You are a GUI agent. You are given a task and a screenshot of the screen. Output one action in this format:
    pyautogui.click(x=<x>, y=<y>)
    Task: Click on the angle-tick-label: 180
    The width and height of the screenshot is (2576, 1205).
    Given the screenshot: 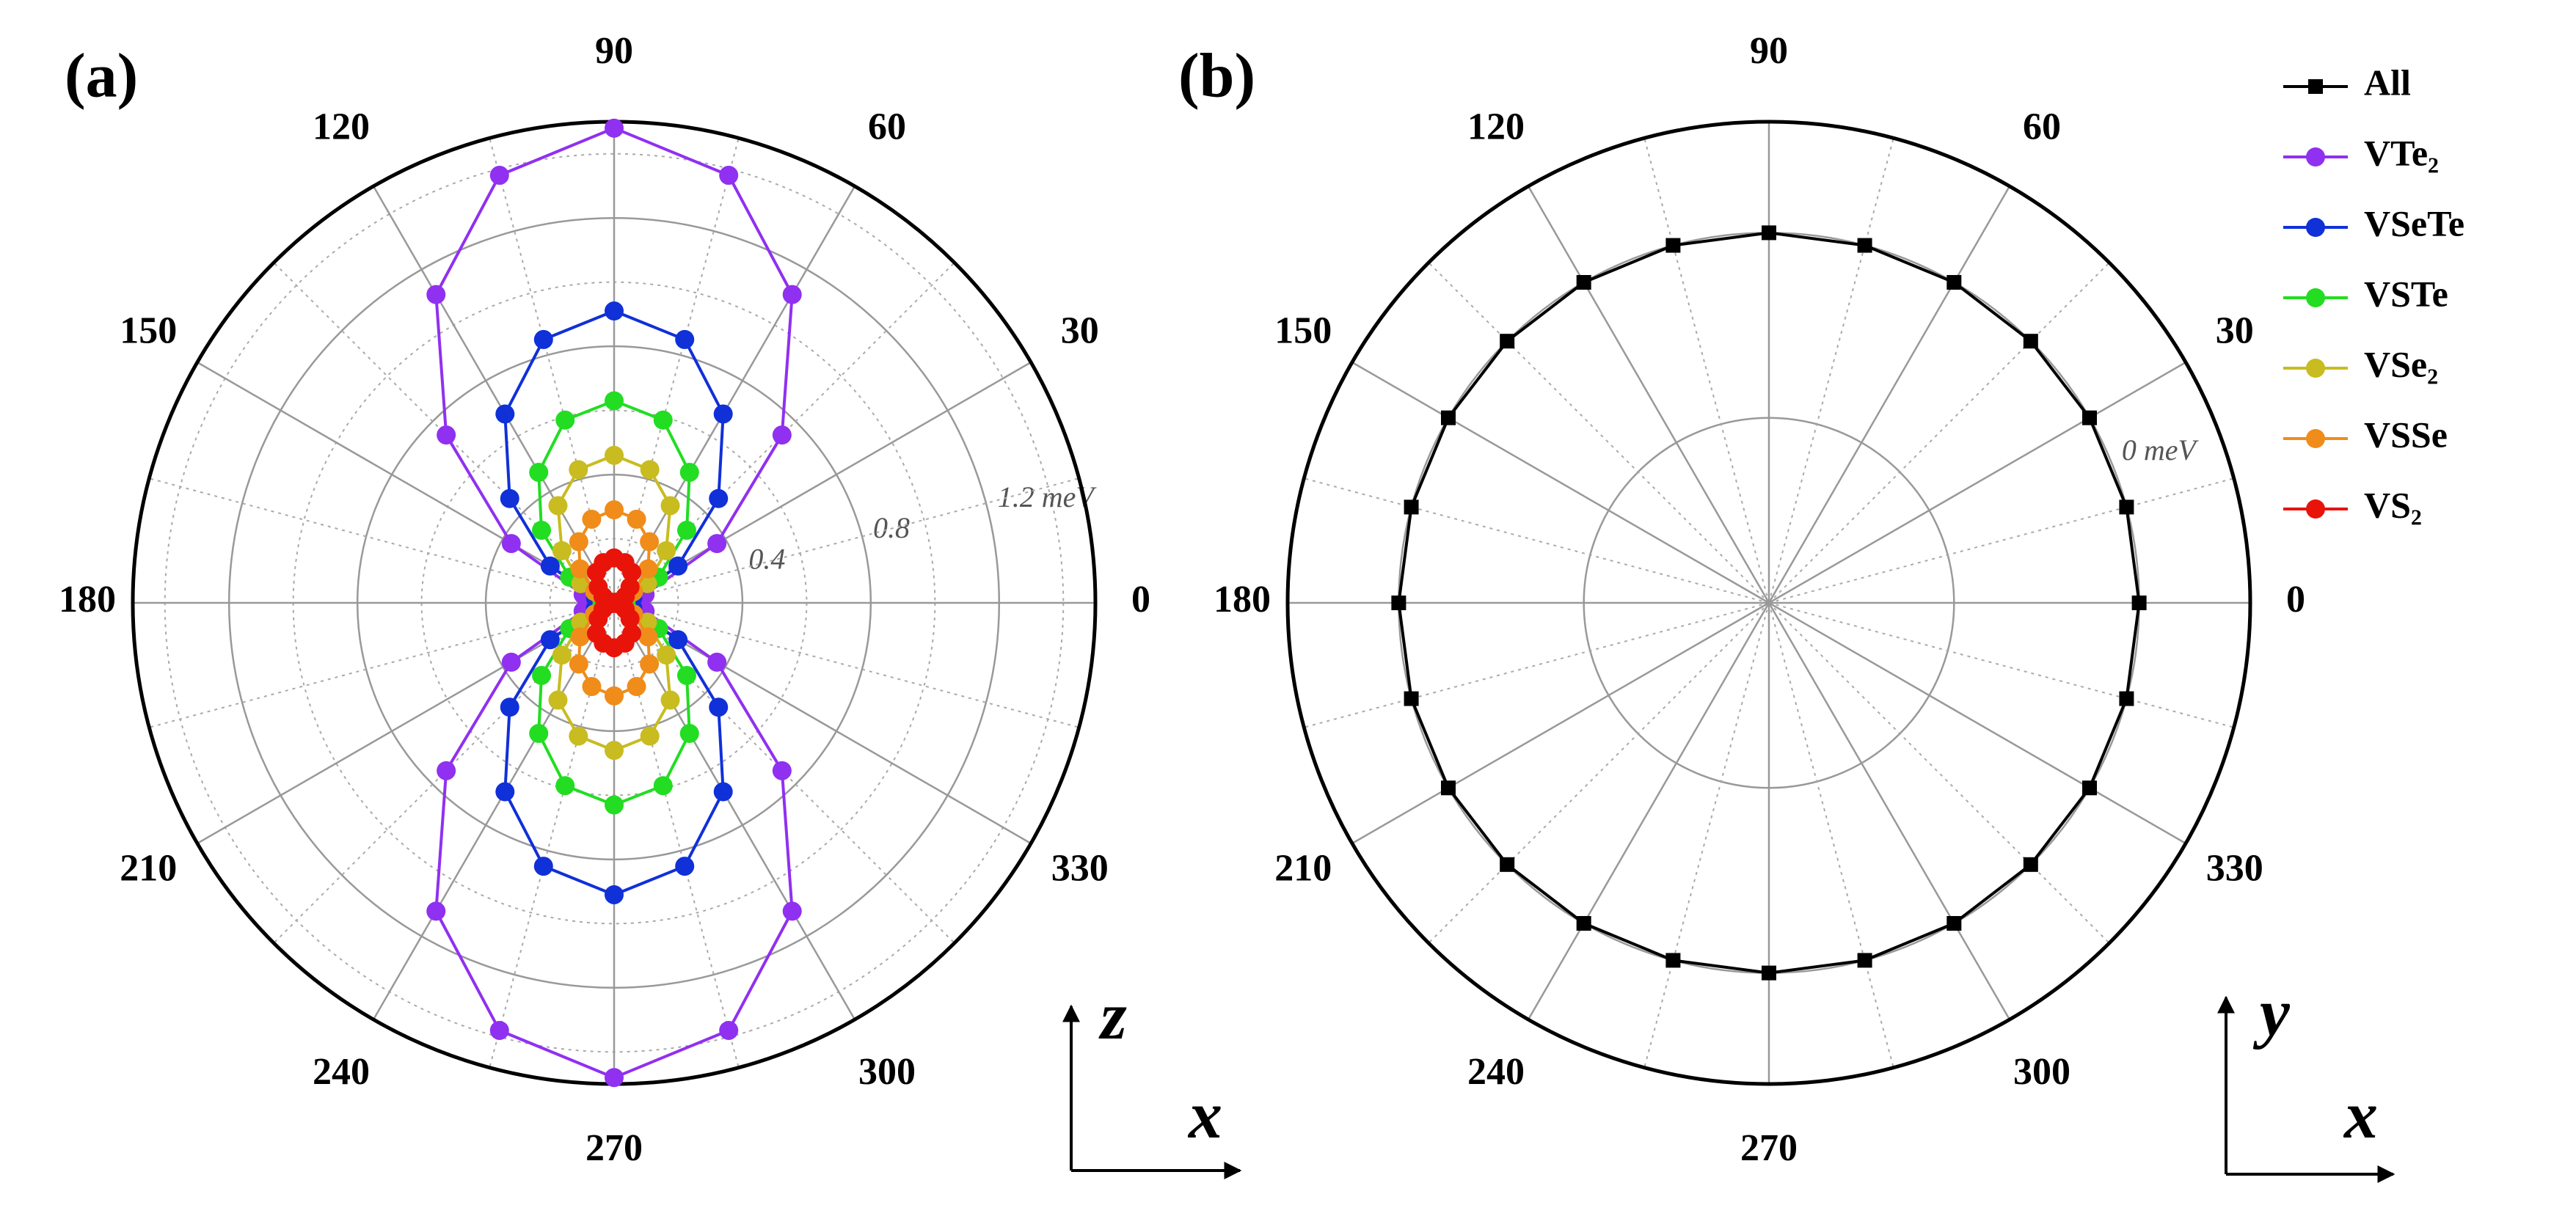 What is the action you would take?
    pyautogui.click(x=87, y=599)
    